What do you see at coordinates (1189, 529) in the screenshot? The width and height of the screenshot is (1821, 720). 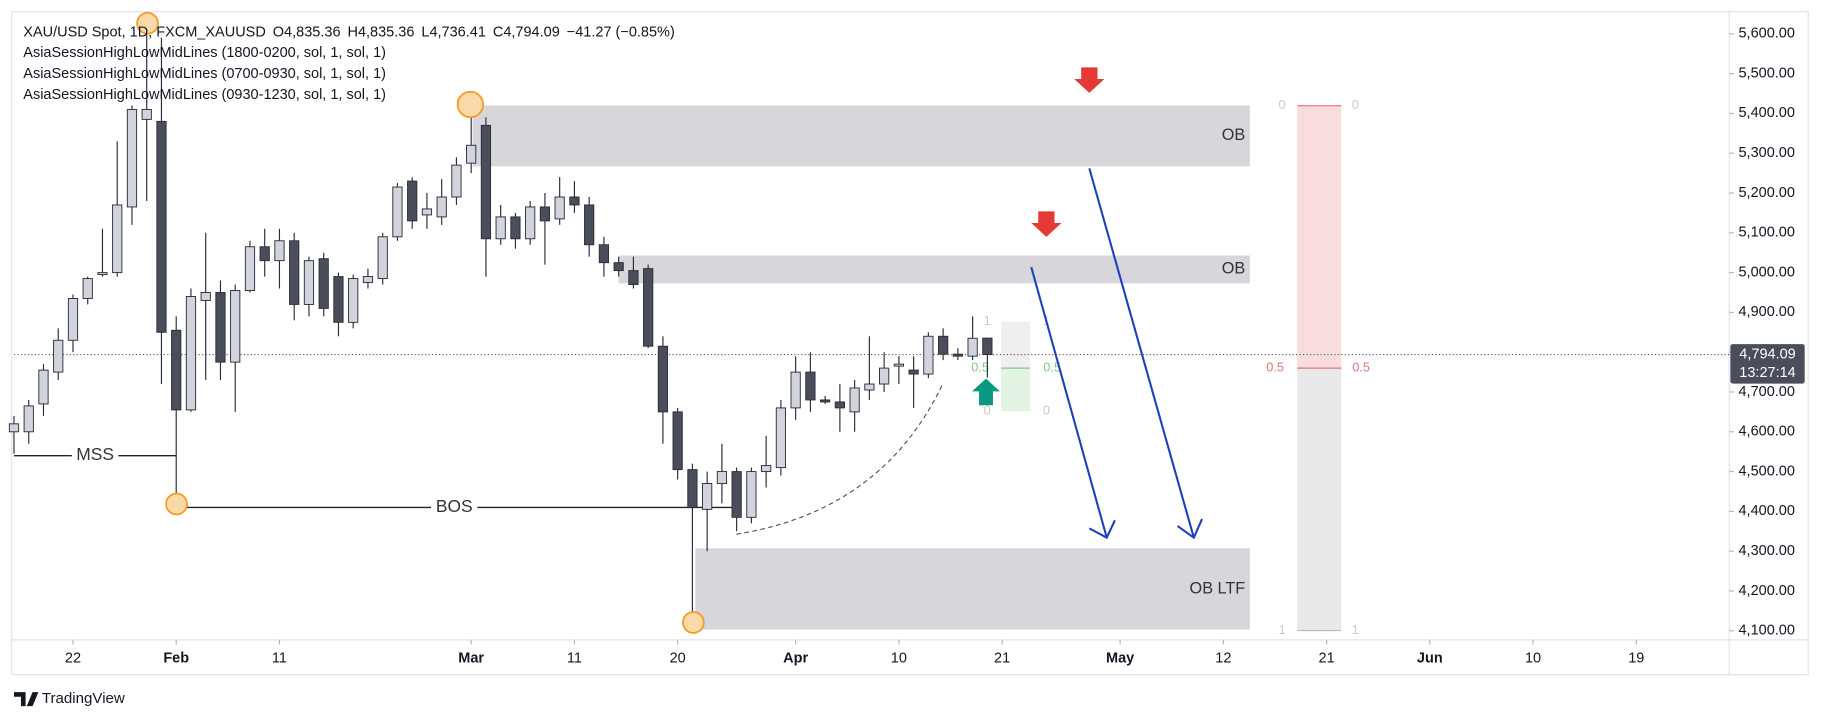 I see `arrow-head` at bounding box center [1189, 529].